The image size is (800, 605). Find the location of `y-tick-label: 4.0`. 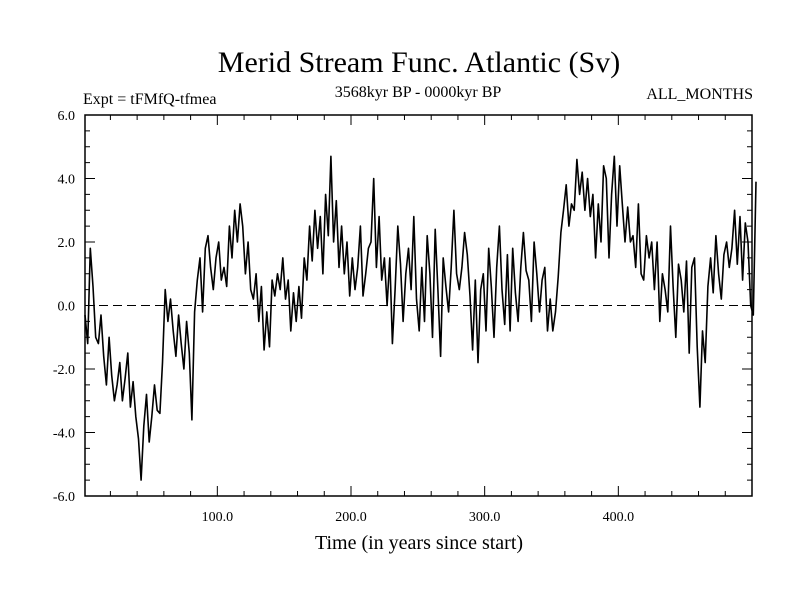

y-tick-label: 4.0 is located at coordinates (67, 180).